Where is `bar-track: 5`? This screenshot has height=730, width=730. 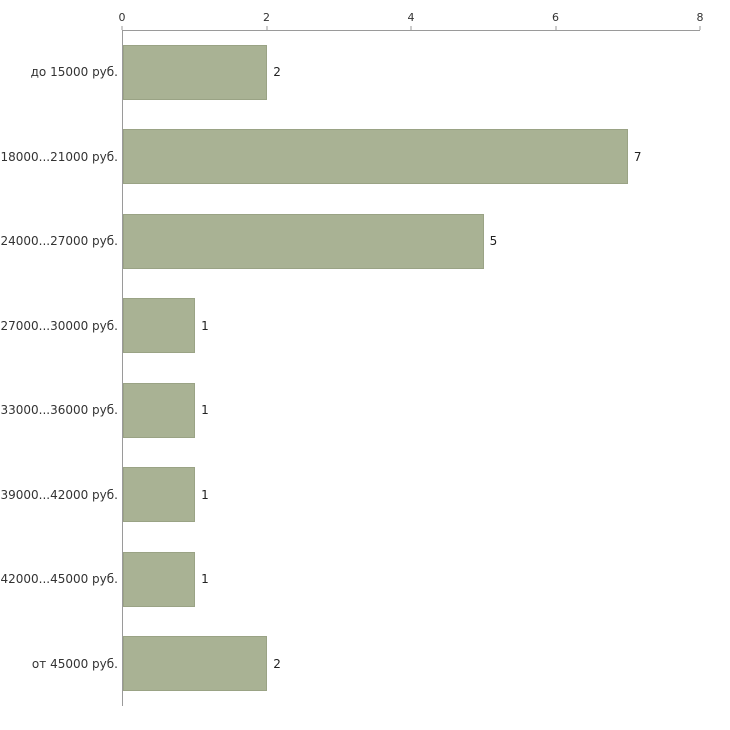
bar-track: 5 is located at coordinates (426, 241).